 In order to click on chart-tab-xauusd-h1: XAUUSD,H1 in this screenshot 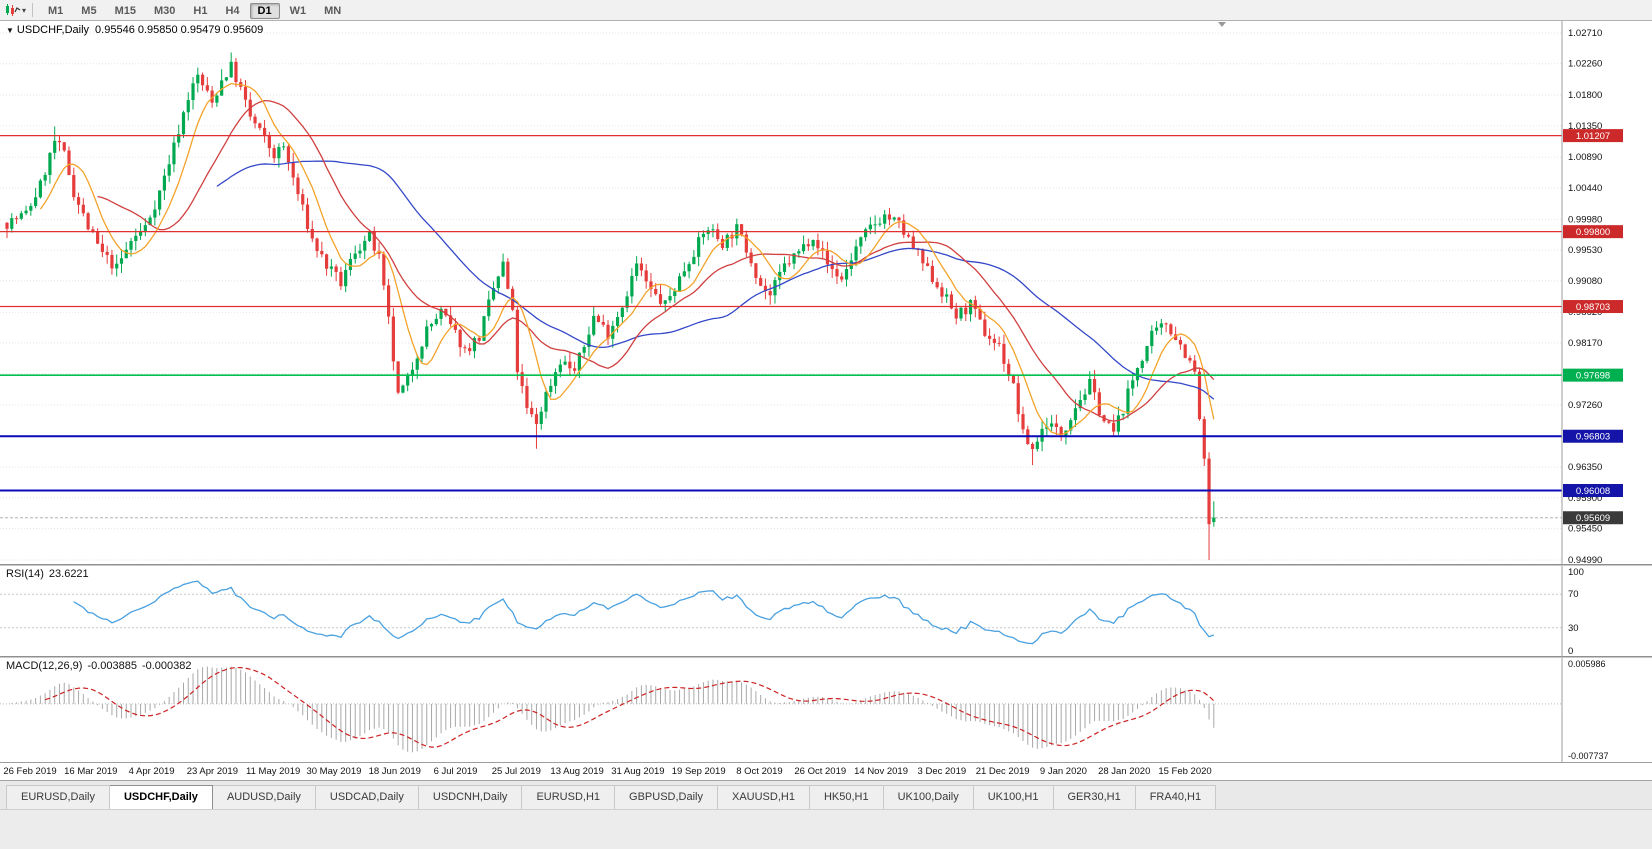, I will do `click(763, 797)`.